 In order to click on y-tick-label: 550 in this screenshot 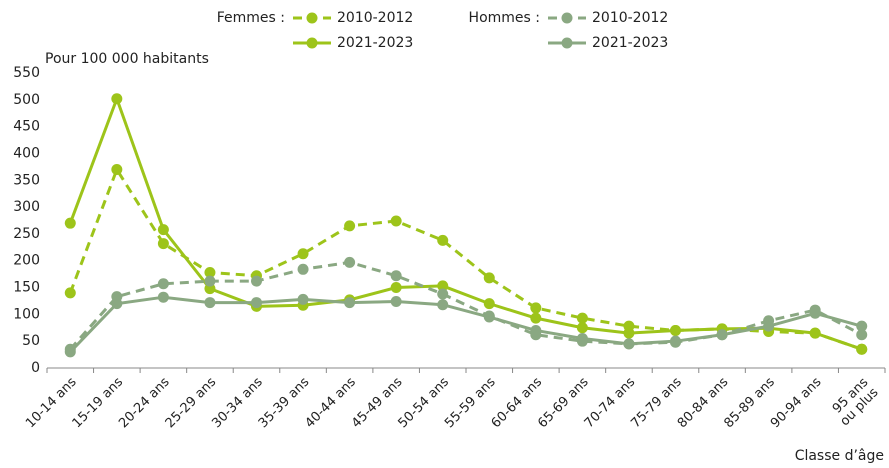, I will do `click(26, 73)`.